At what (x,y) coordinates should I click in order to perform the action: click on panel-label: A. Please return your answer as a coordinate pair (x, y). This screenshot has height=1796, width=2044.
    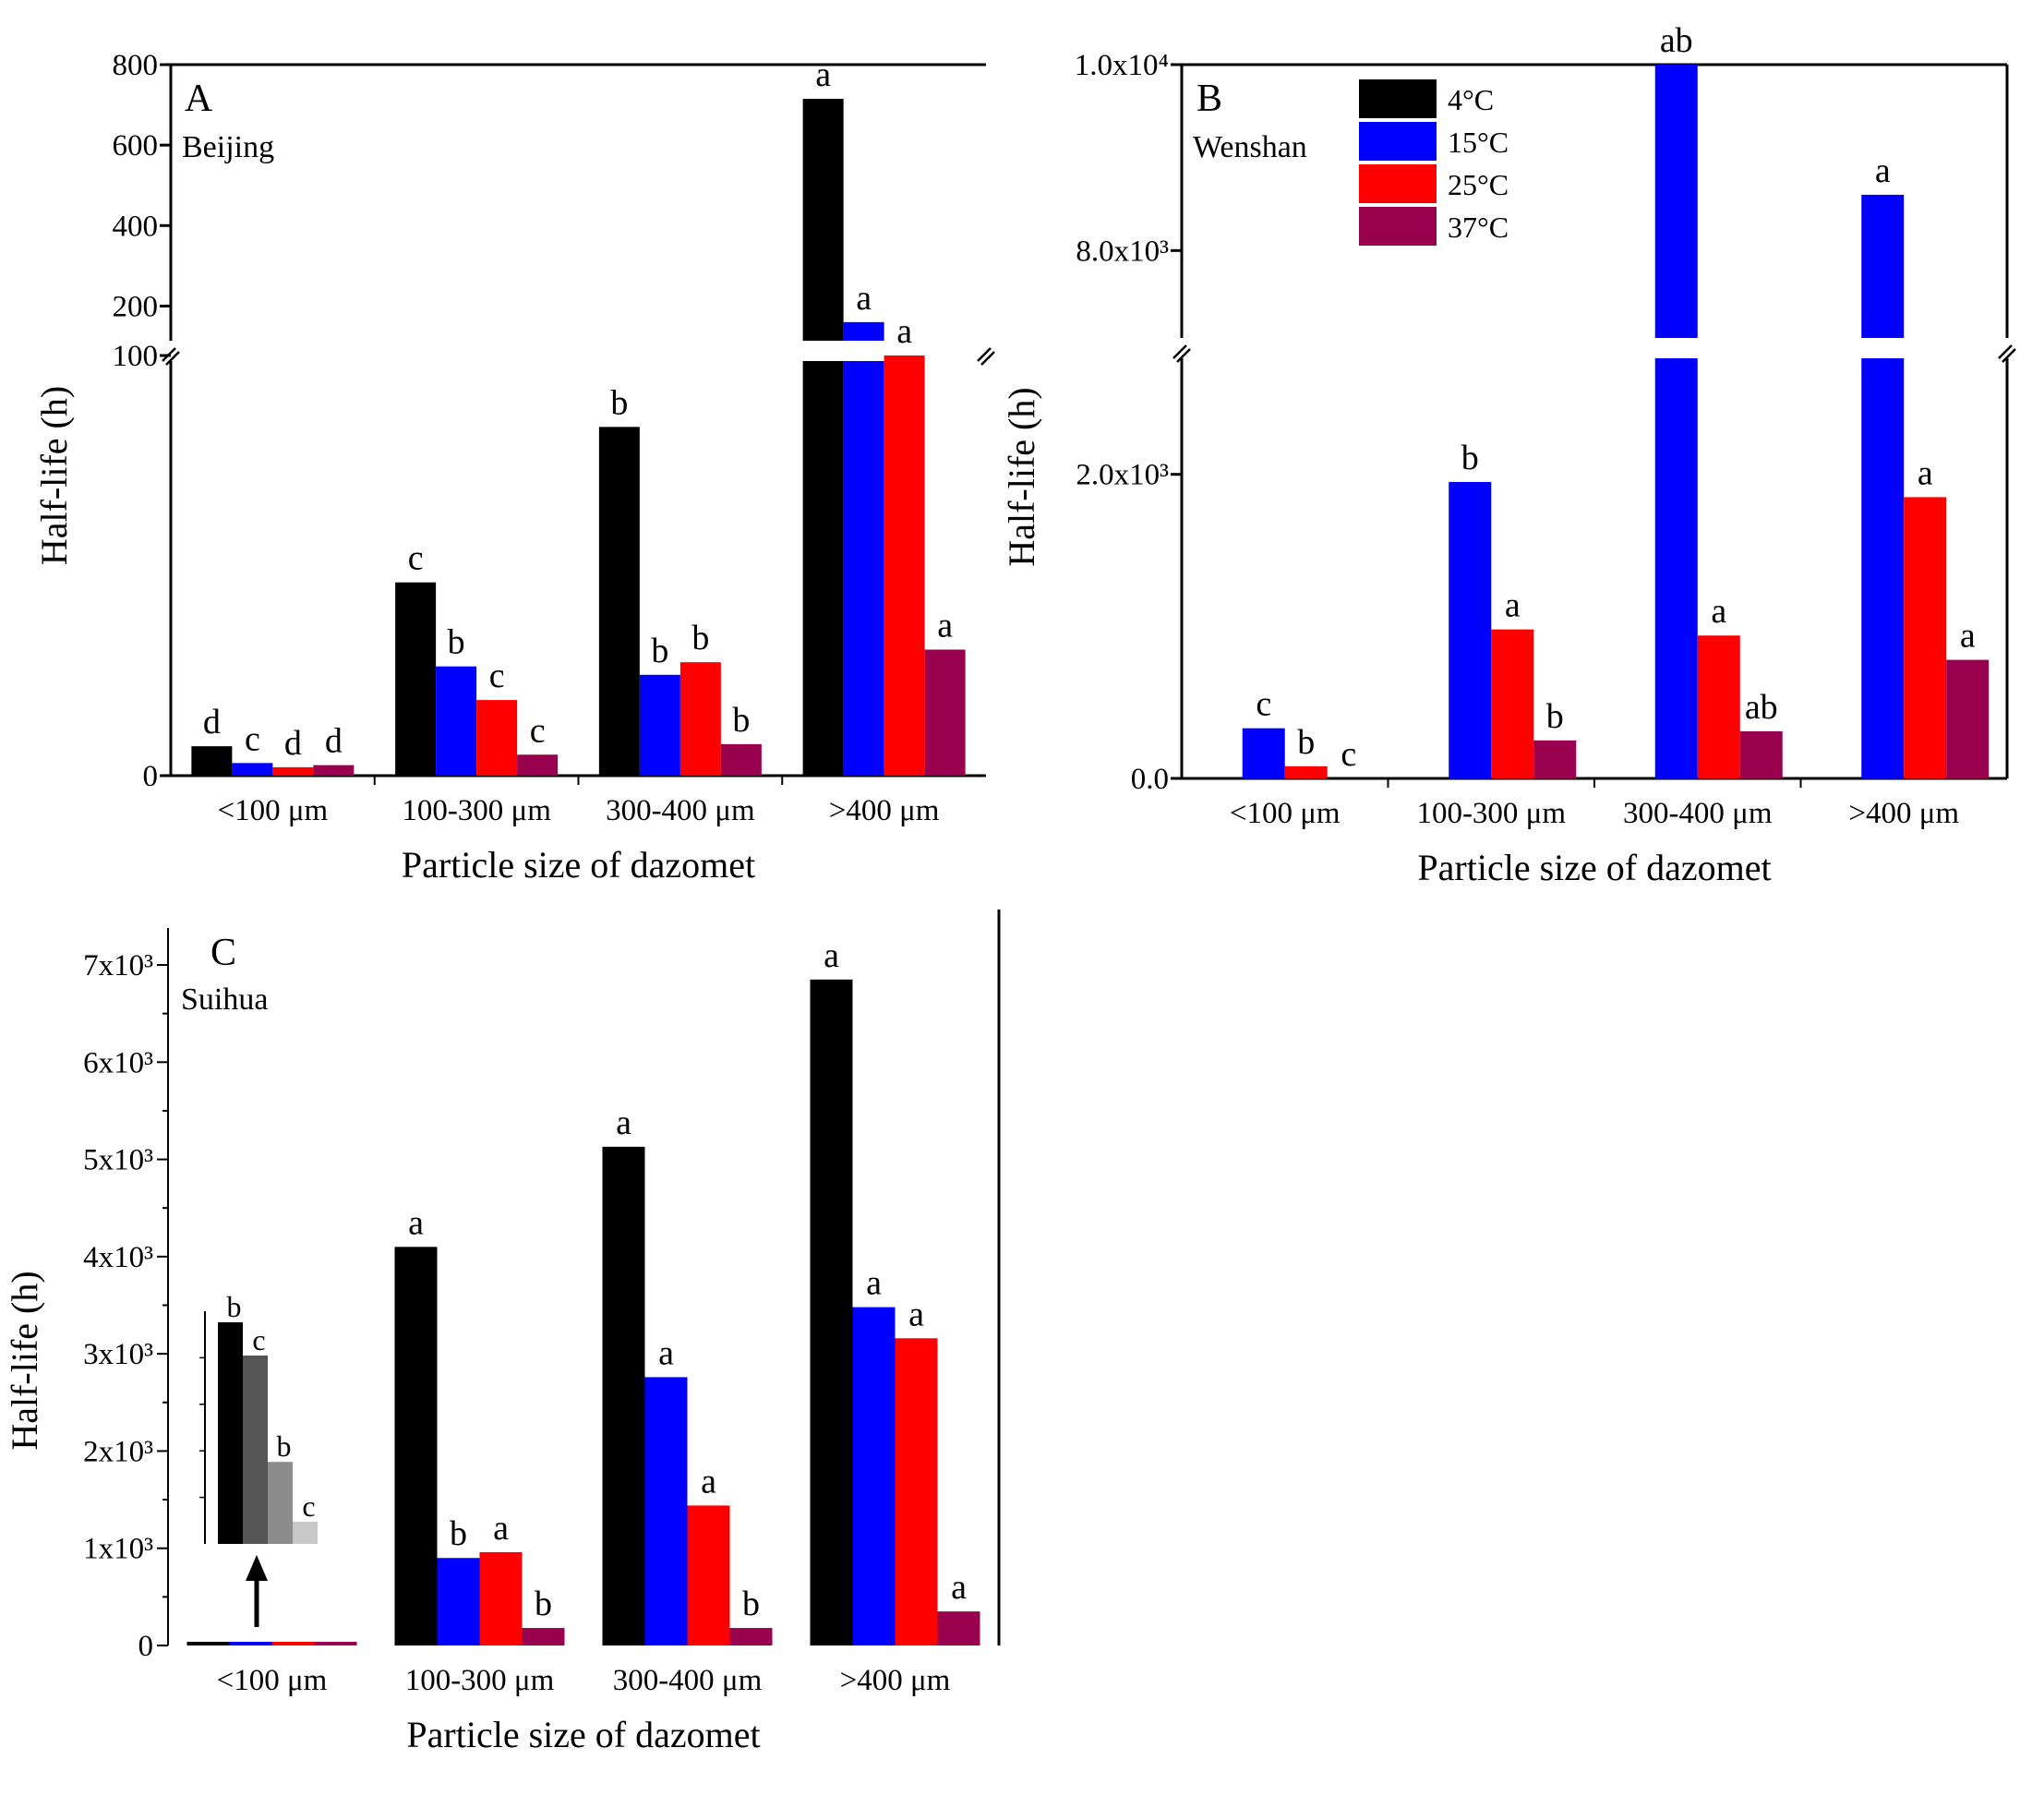
    Looking at the image, I should click on (199, 99).